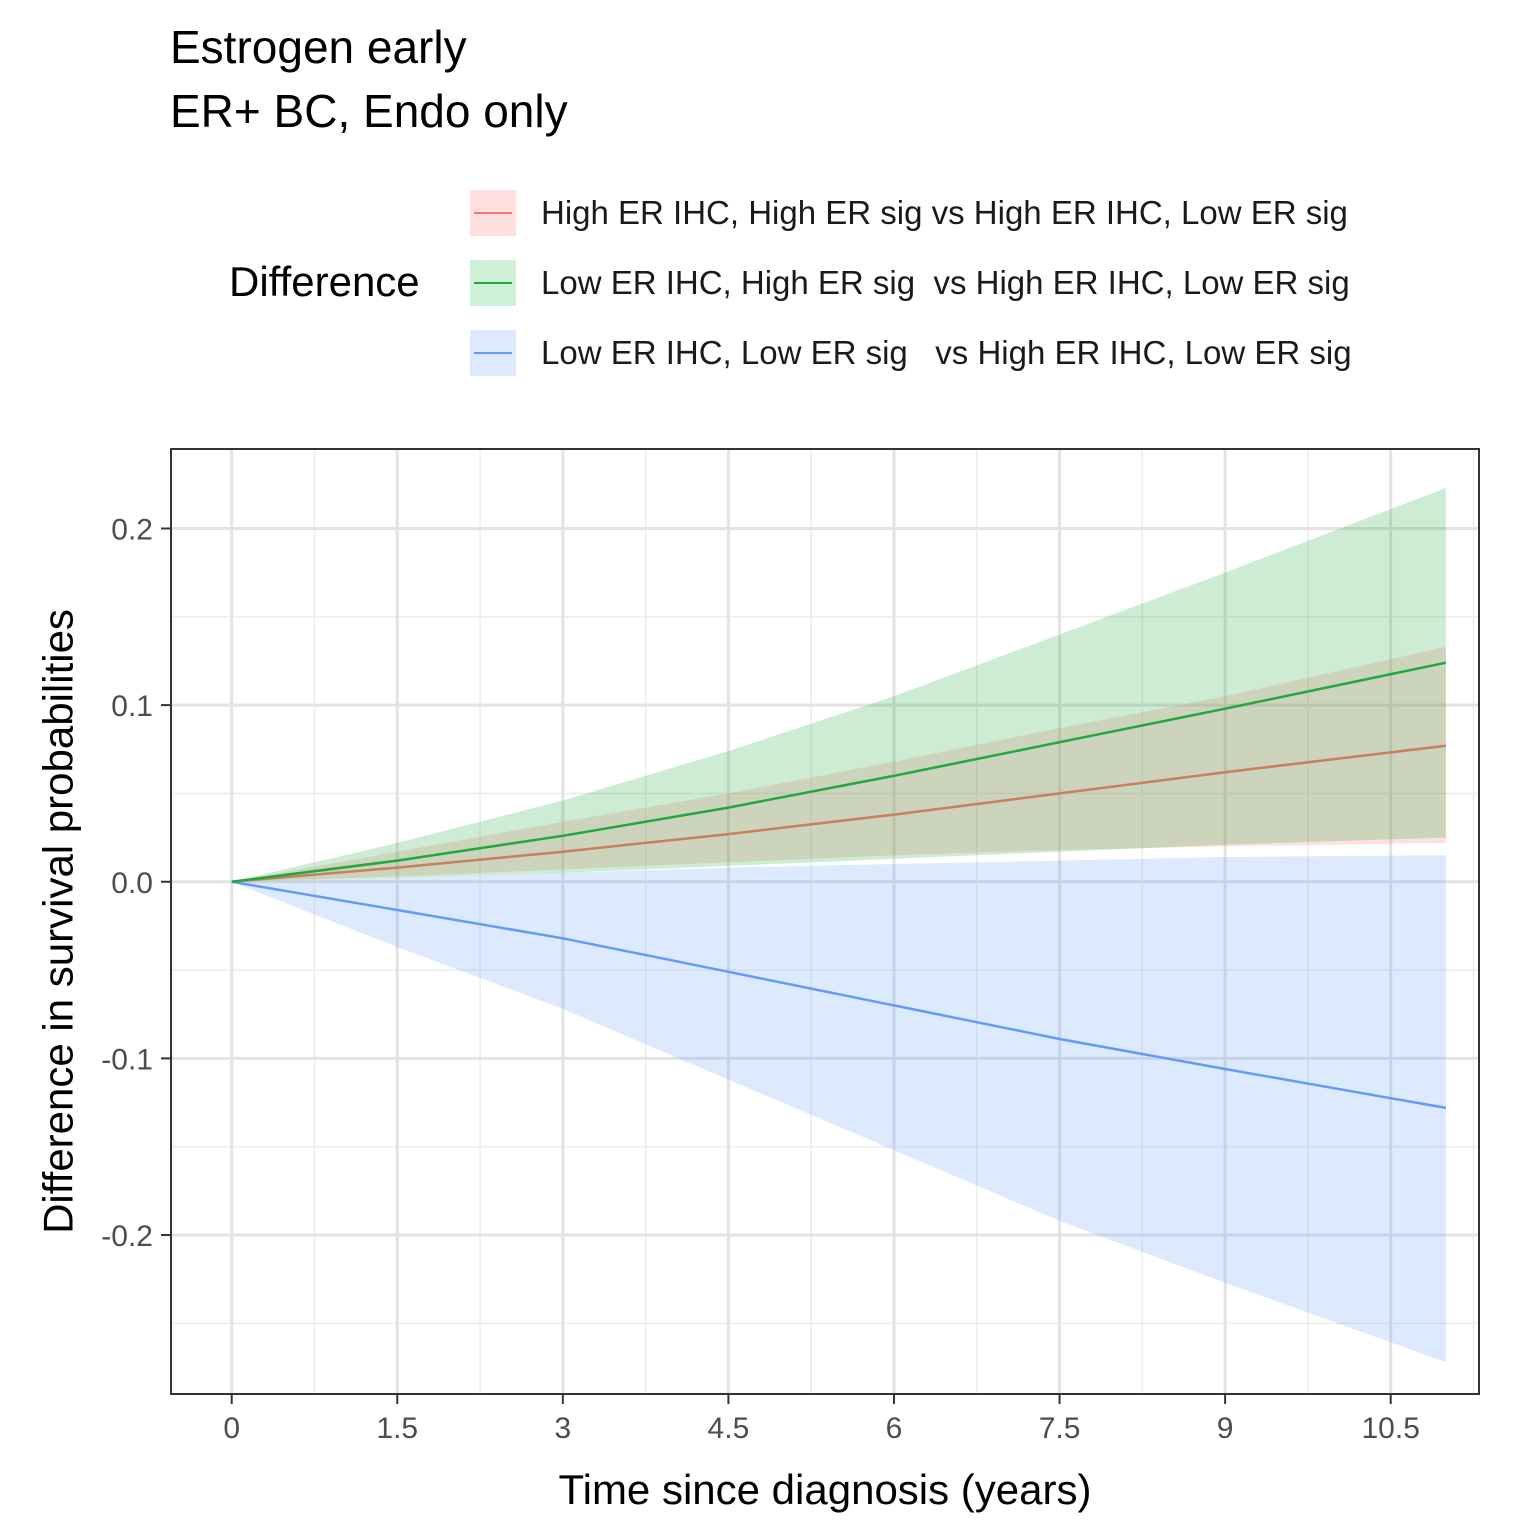  I want to click on x-tick-label-7: 10.5, so click(1391, 1428).